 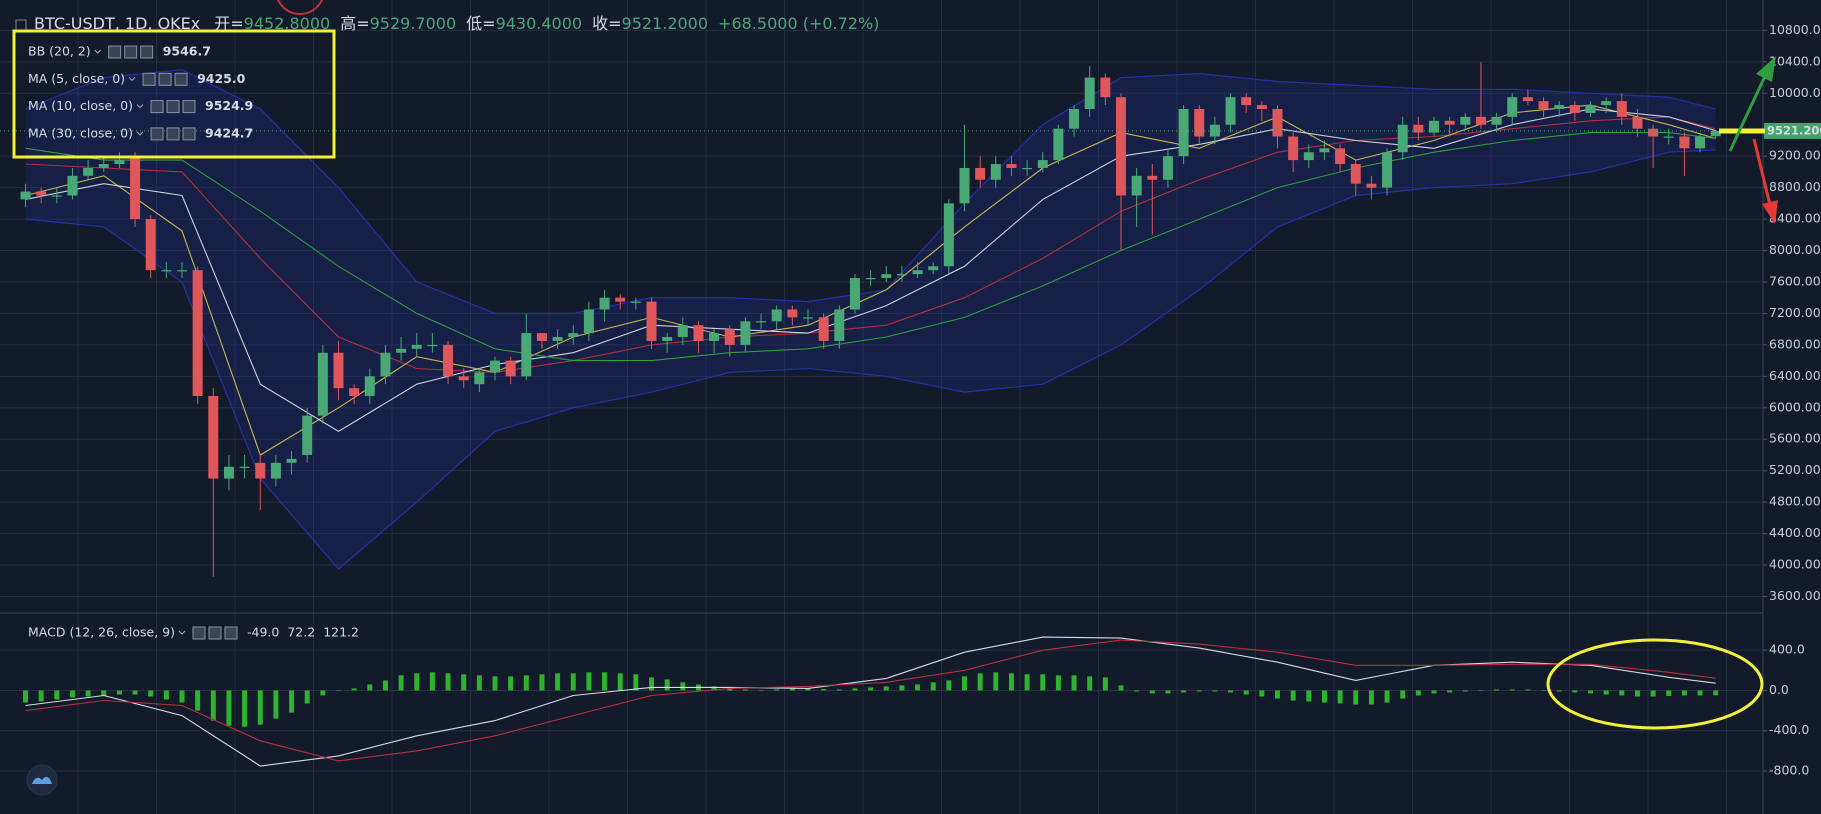 I want to click on y-tick-label: 10000.000, so click(x=1795, y=92).